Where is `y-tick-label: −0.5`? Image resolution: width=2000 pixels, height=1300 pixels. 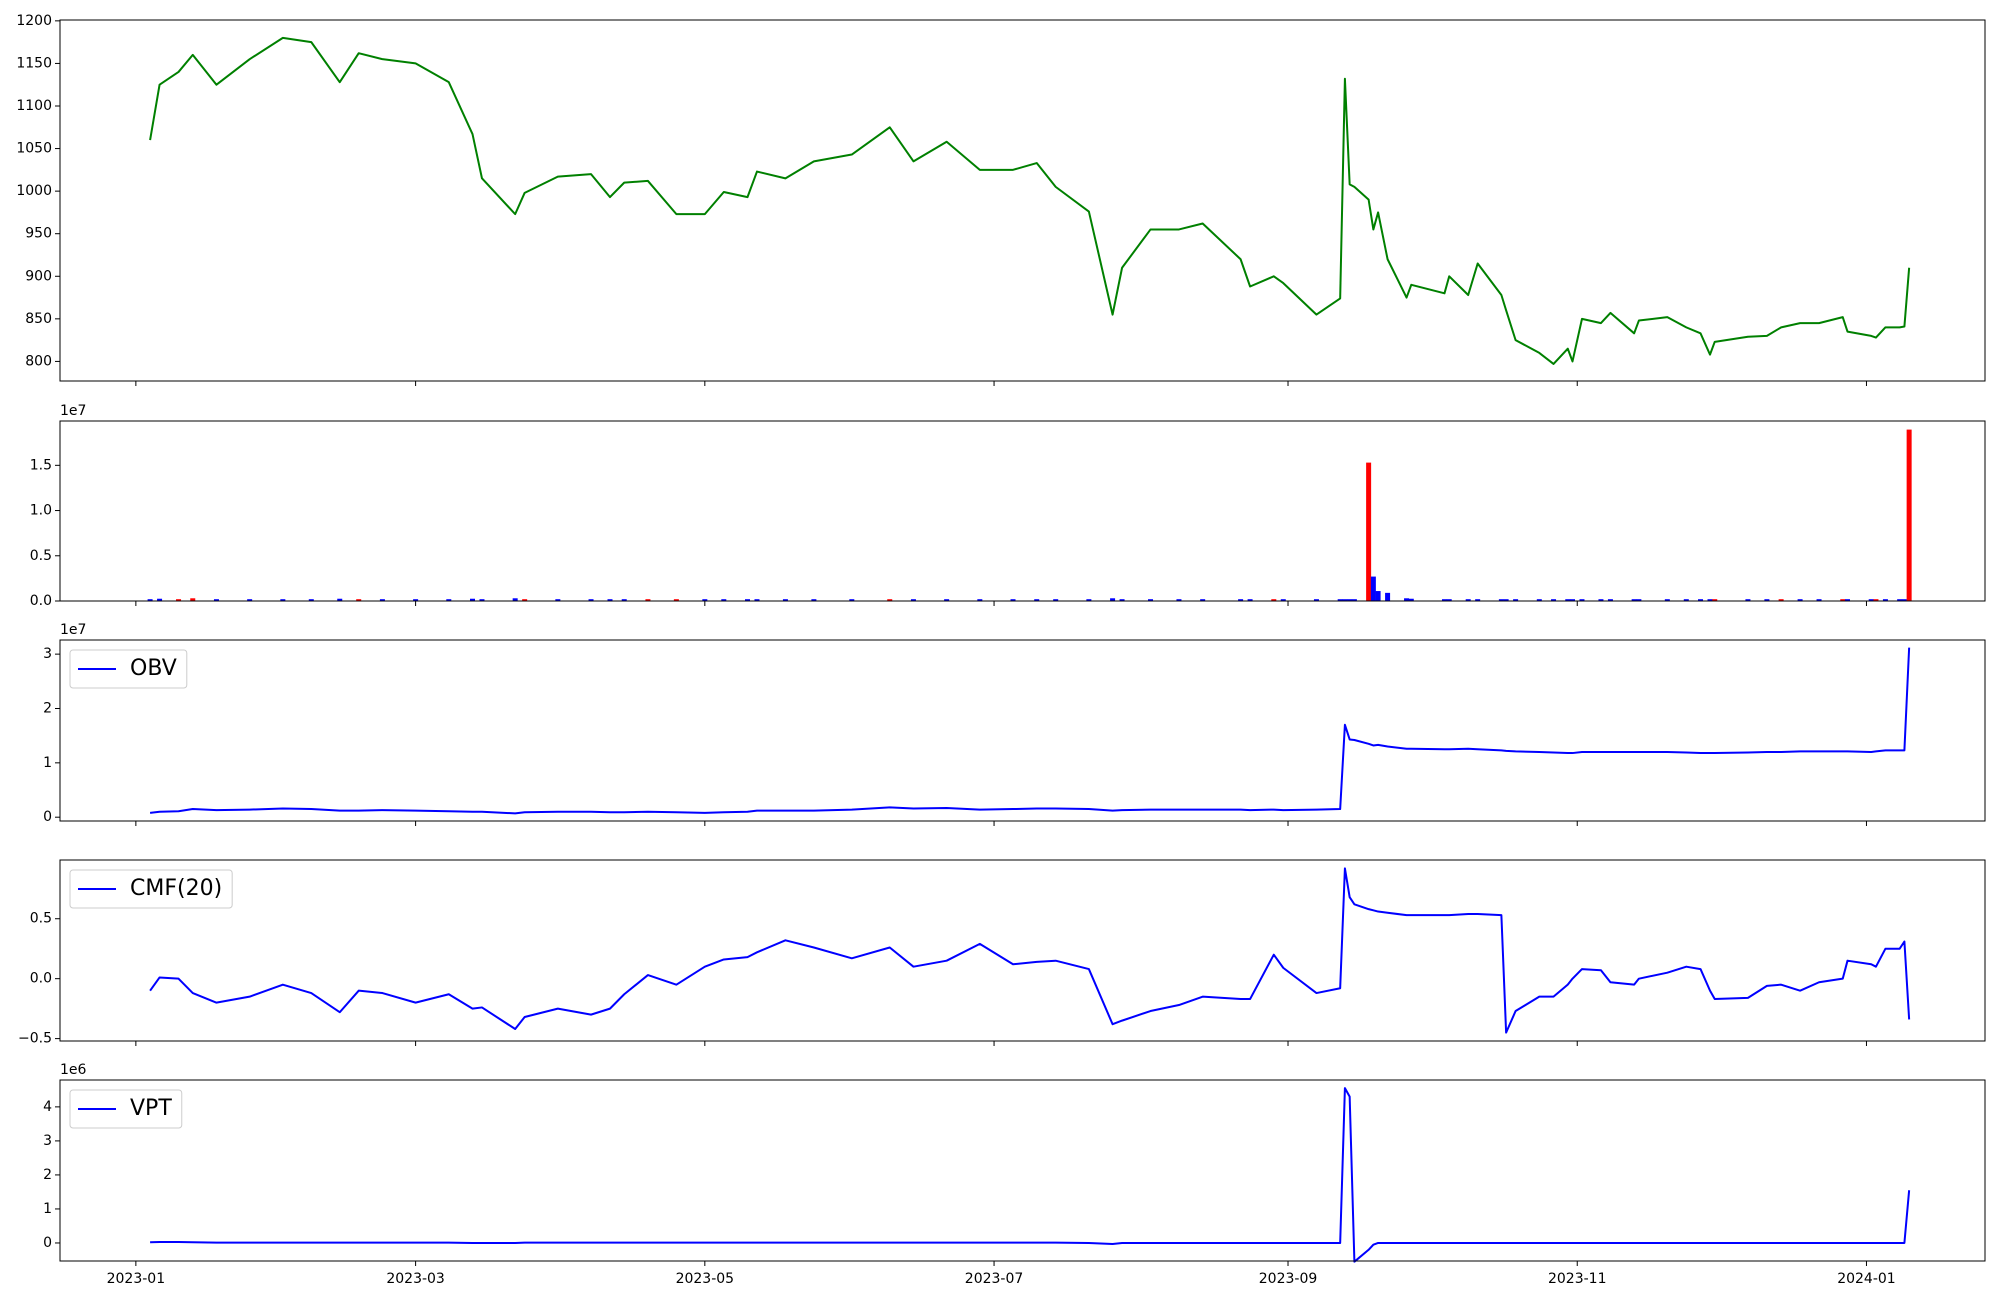
y-tick-label: −0.5 is located at coordinates (35, 1039).